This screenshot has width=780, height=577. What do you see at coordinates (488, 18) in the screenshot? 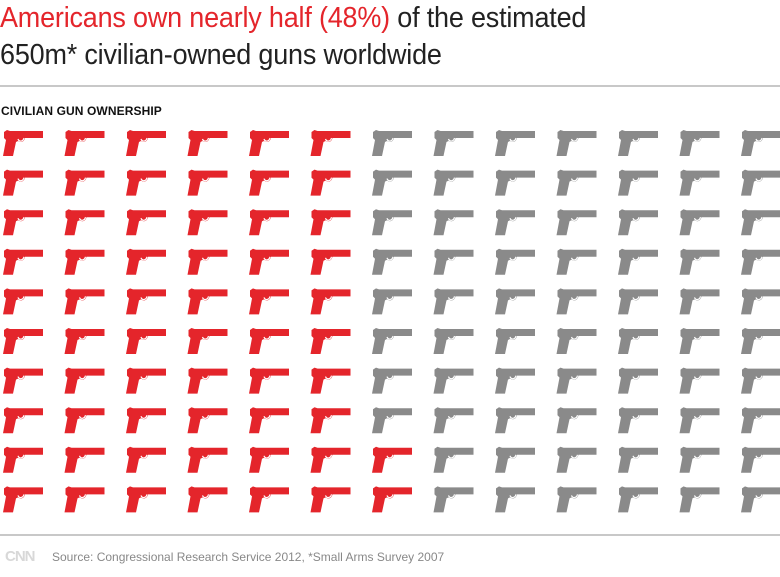
I see `title-rest: of the estimated` at bounding box center [488, 18].